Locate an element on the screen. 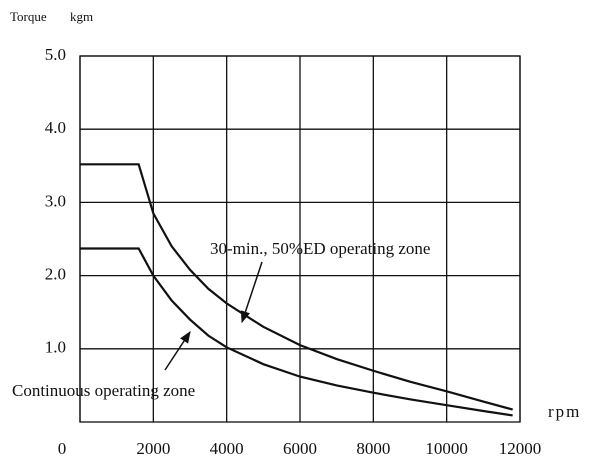  y-axis-unit: kgm is located at coordinates (81, 16).